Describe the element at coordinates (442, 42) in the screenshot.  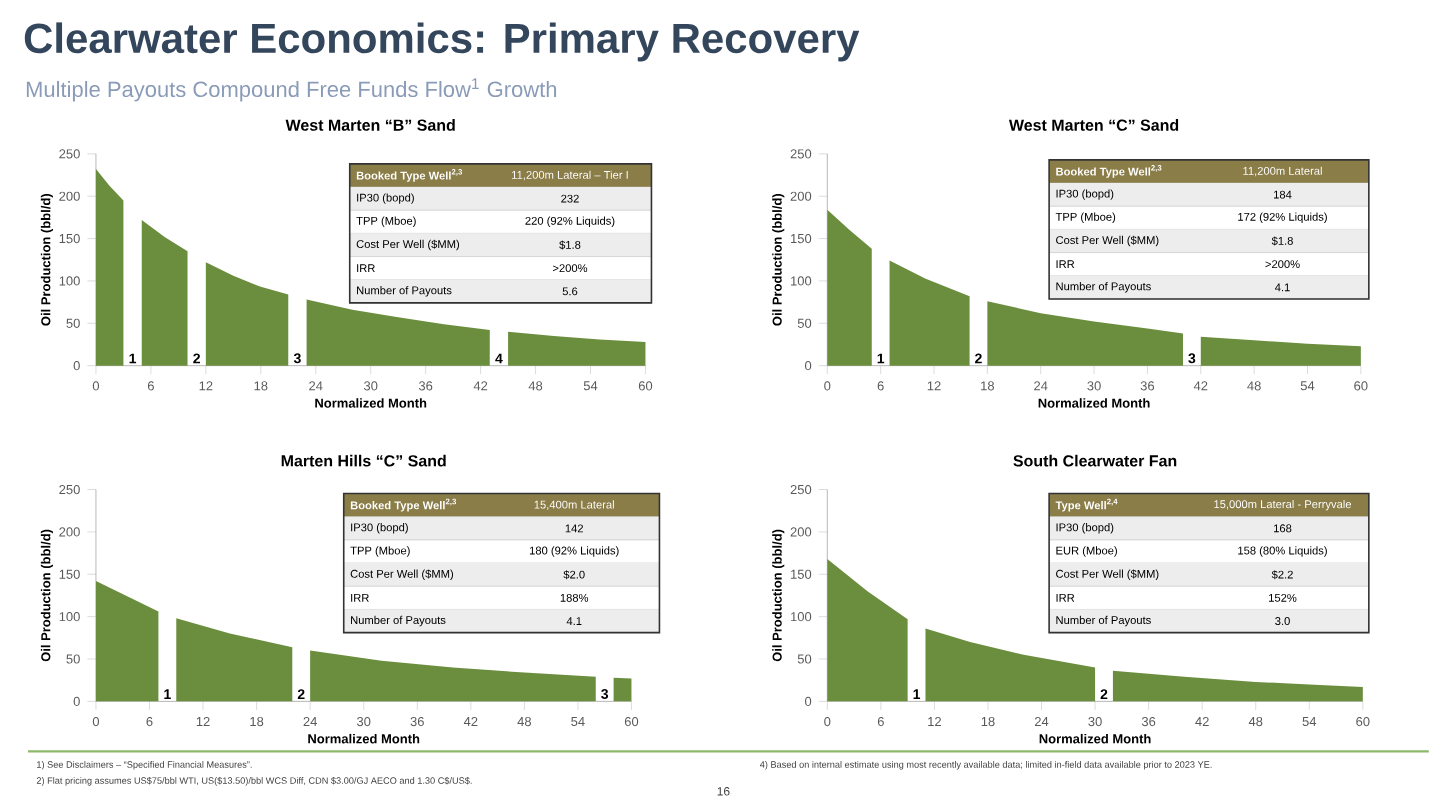
I see `text: Clearwater Economics: Primary Recovery` at that location.